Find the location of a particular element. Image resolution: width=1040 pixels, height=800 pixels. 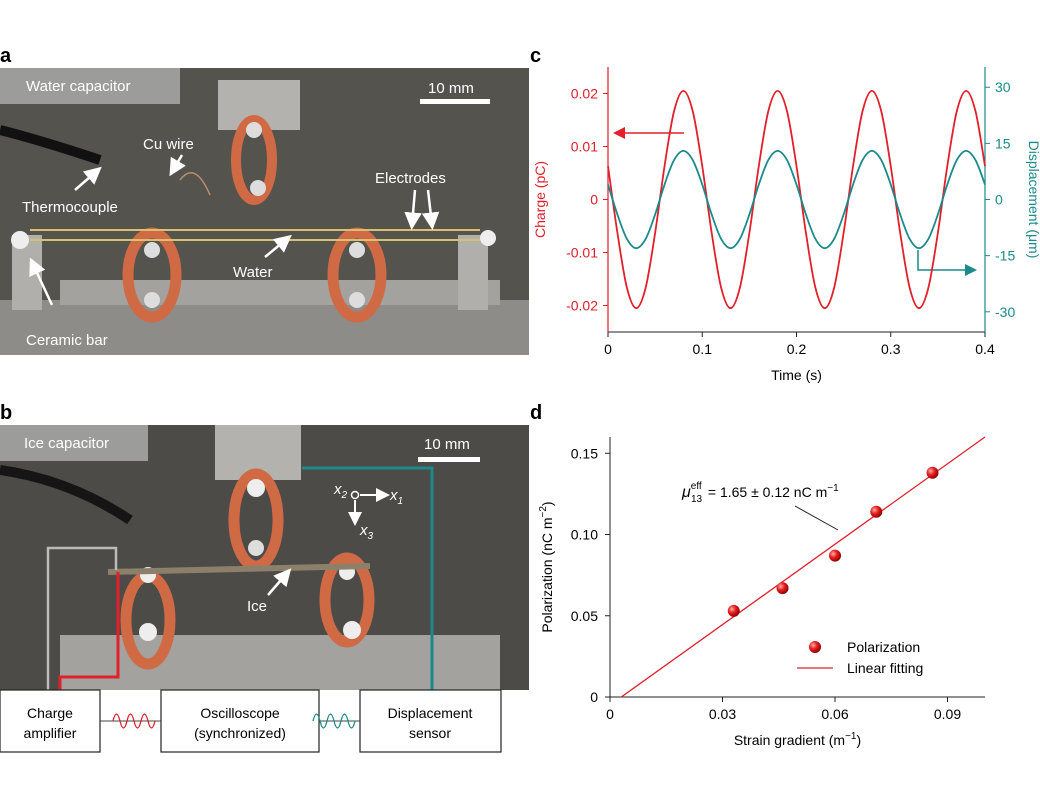

box-label: Displacement is located at coordinates (430, 713).